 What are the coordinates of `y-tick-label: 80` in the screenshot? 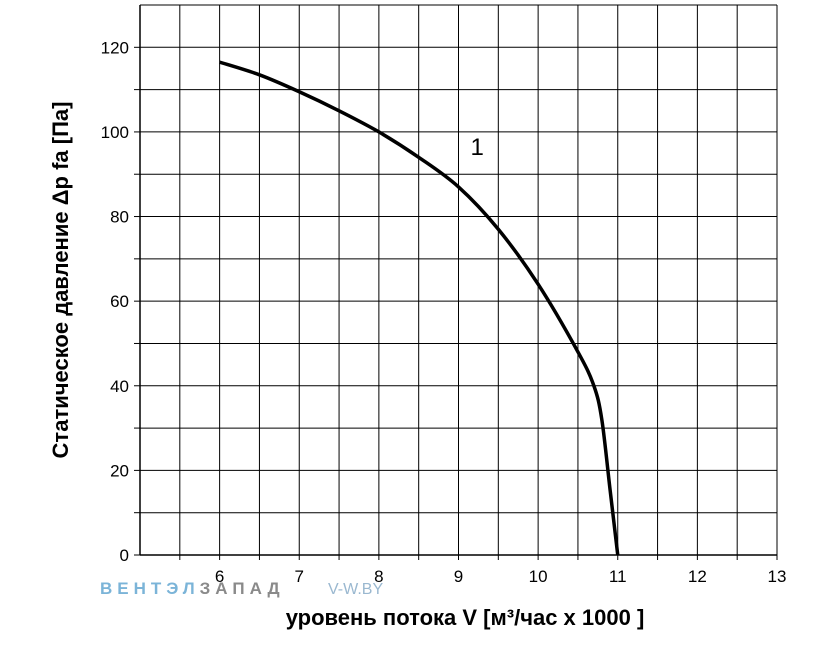 It's located at (119, 217).